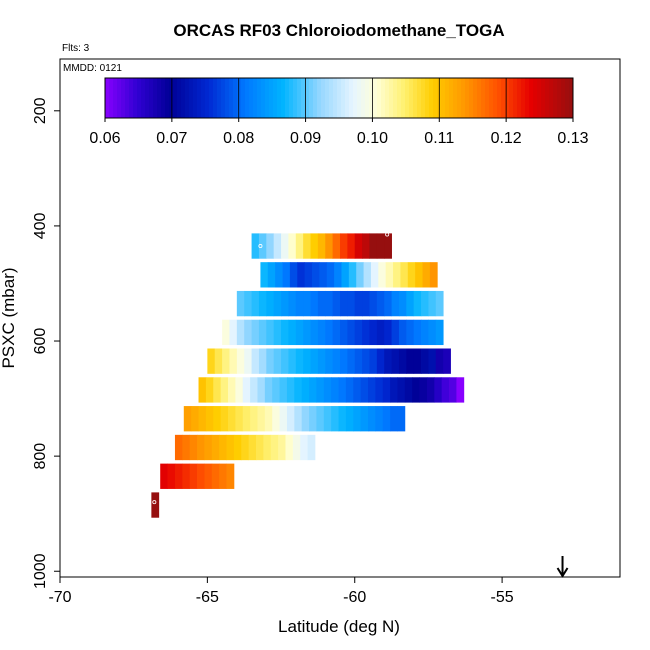  I want to click on x-tick-label: -60, so click(354, 597).